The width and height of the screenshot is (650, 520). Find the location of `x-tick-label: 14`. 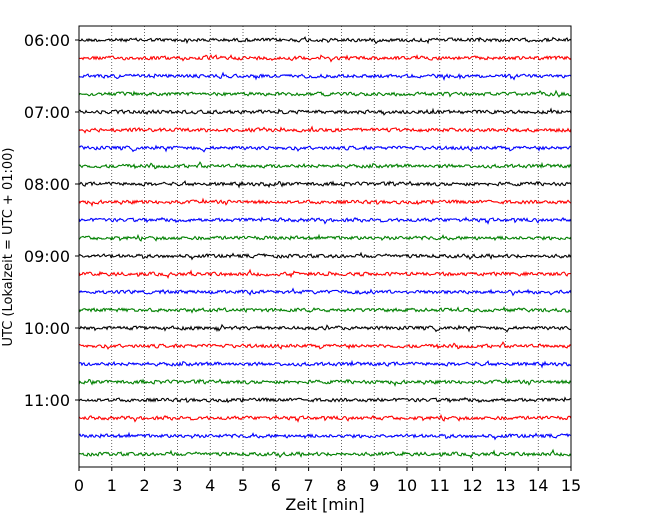

x-tick-label: 14 is located at coordinates (538, 485).